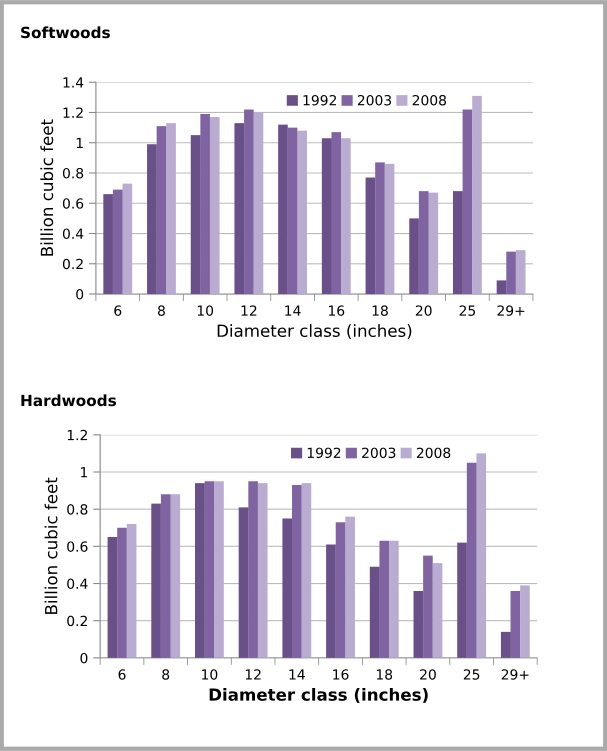  I want to click on y-tick-label: 0.8, so click(77, 509).